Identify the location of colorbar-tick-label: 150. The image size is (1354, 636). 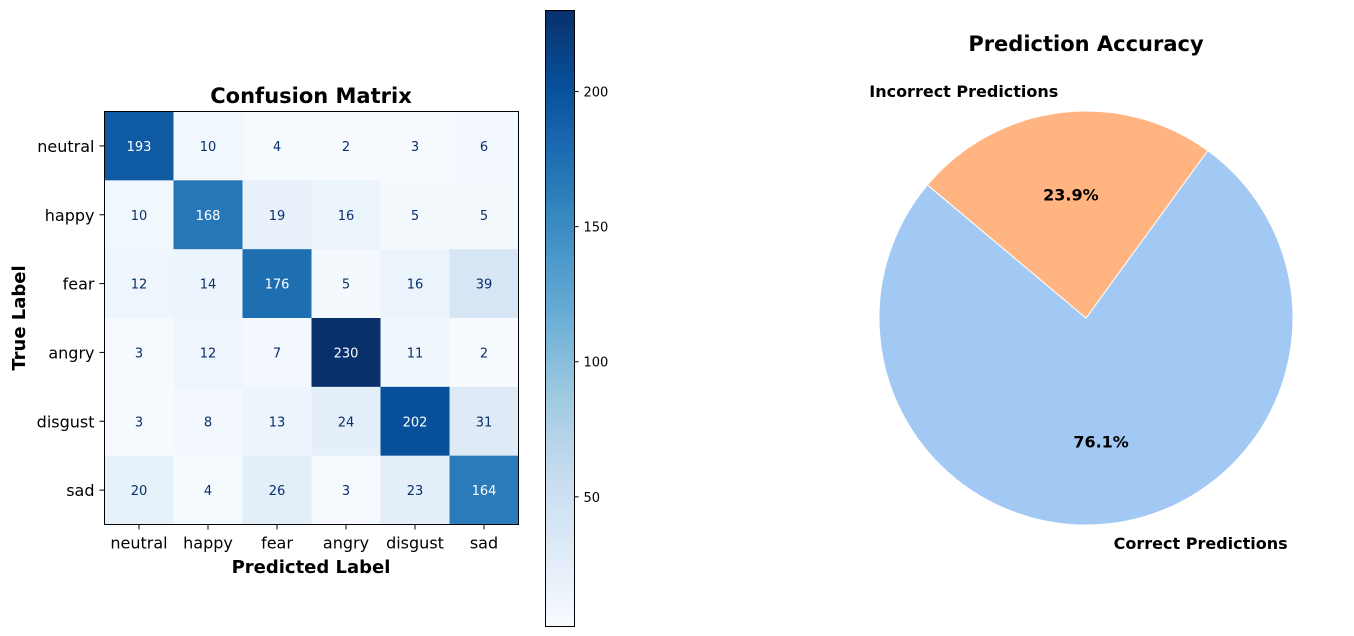
(596, 228).